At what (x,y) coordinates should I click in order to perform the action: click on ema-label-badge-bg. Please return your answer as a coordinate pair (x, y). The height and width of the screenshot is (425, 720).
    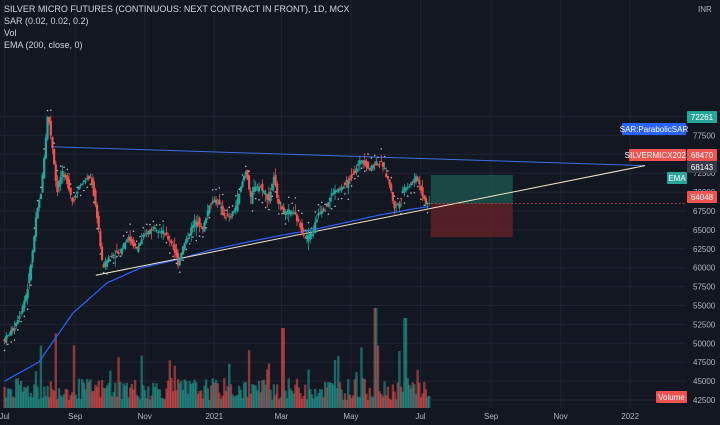
    Looking at the image, I should click on (677, 178).